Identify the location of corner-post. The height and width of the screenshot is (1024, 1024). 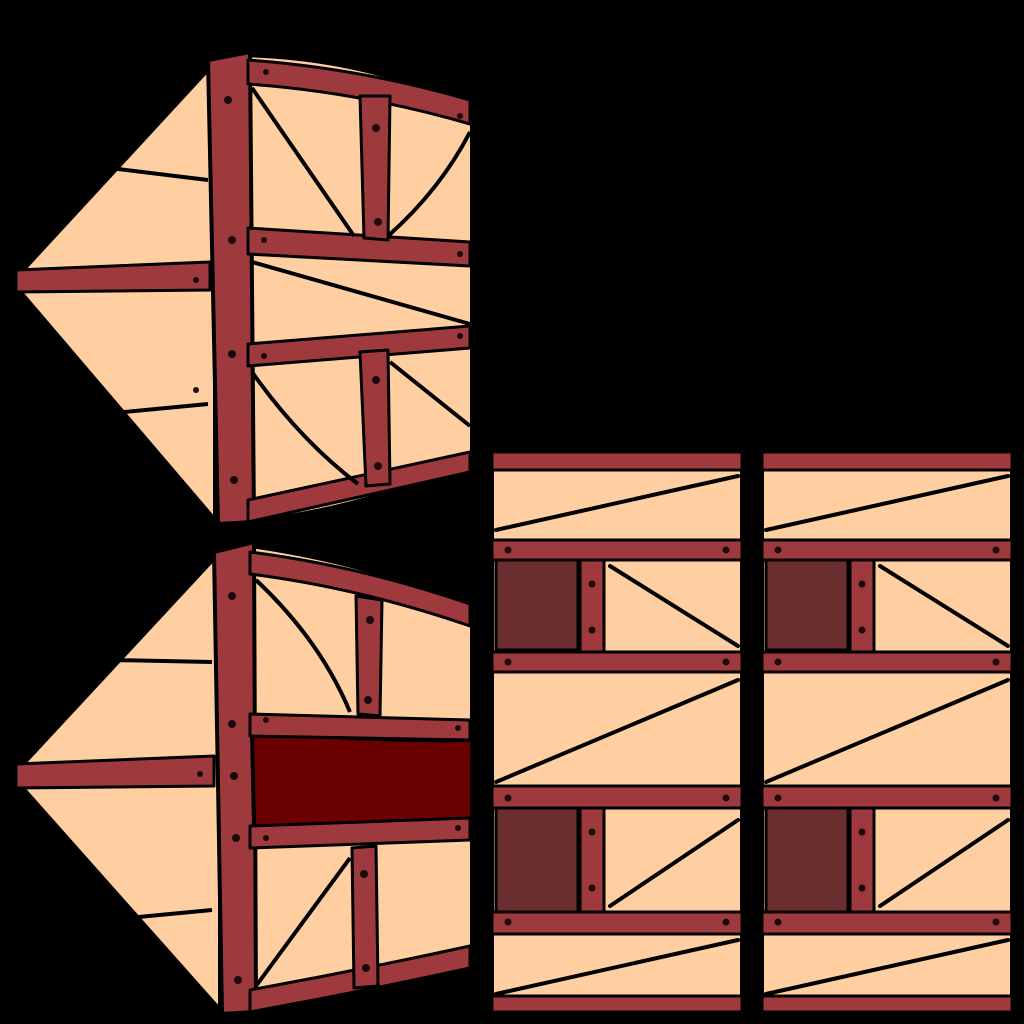
(231, 288).